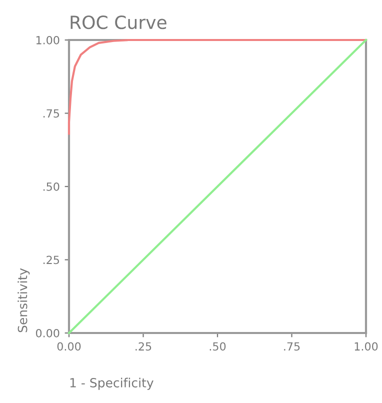 Image resolution: width=382 pixels, height=403 pixels. I want to click on x-axis-title: 1 - Specificity, so click(112, 384).